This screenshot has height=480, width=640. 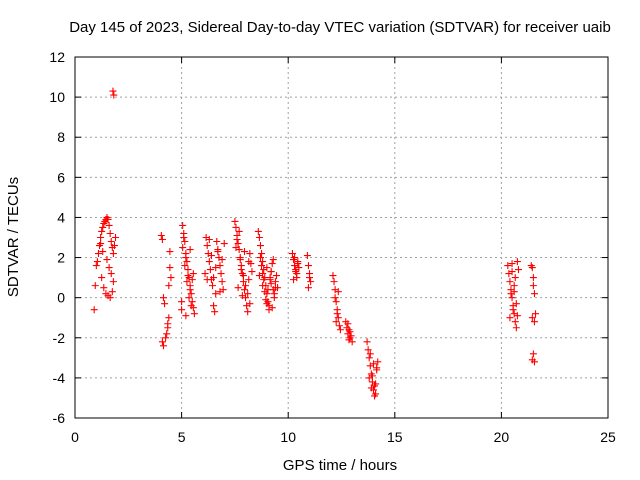 What do you see at coordinates (13, 237) in the screenshot?
I see `y-axis-label: SDTVAR / TECUs` at bounding box center [13, 237].